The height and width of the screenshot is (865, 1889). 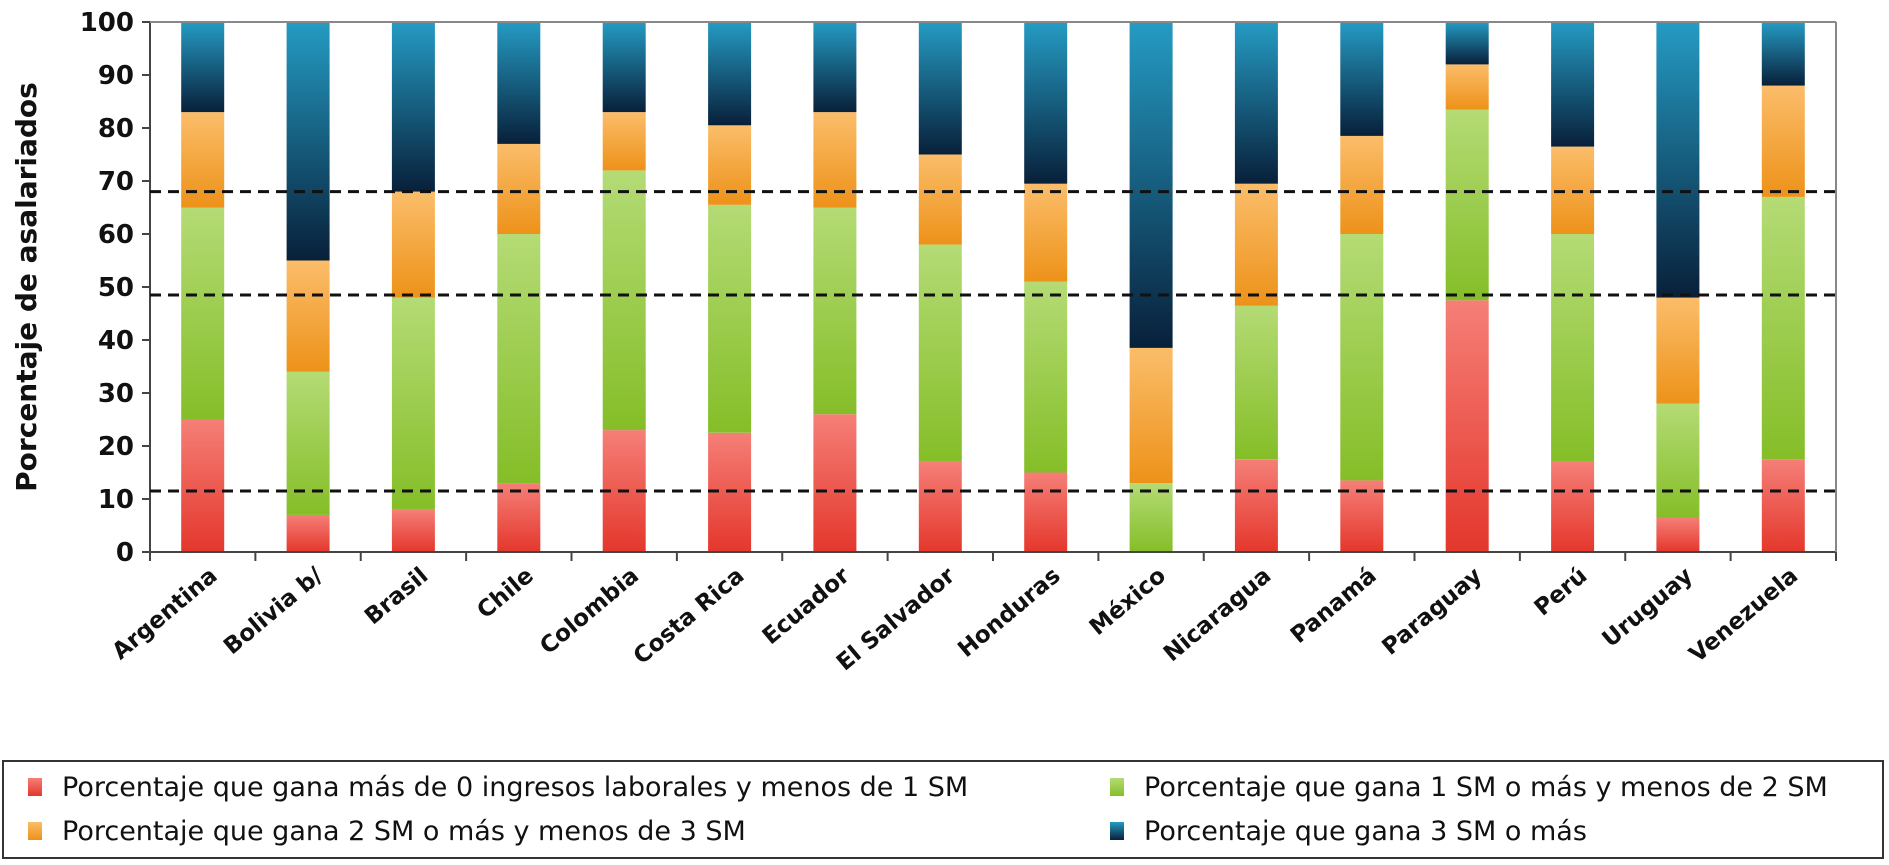 What do you see at coordinates (505, 593) in the screenshot?
I see `x-tick-label: Chile` at bounding box center [505, 593].